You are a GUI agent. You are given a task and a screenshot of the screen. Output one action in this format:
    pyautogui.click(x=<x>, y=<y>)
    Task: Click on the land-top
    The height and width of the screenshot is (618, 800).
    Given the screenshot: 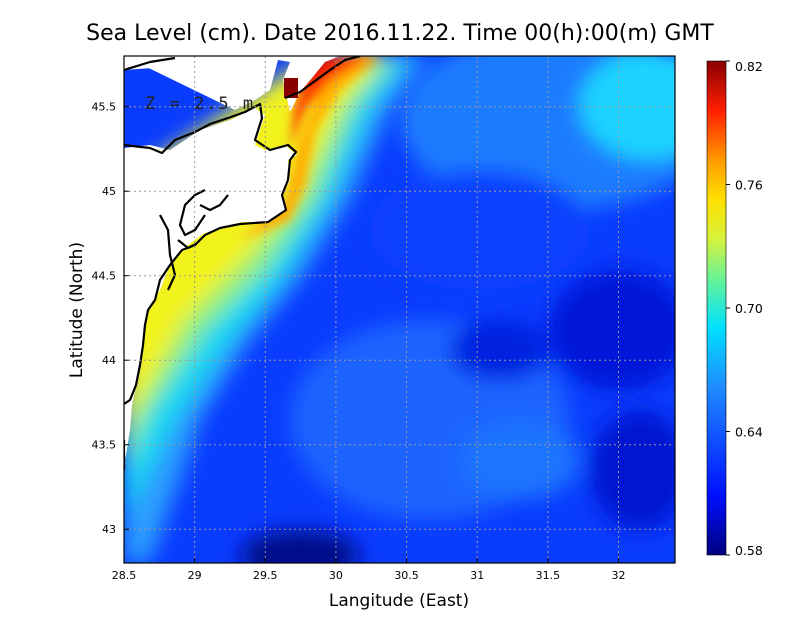 What is the action you would take?
    pyautogui.click(x=232, y=84)
    